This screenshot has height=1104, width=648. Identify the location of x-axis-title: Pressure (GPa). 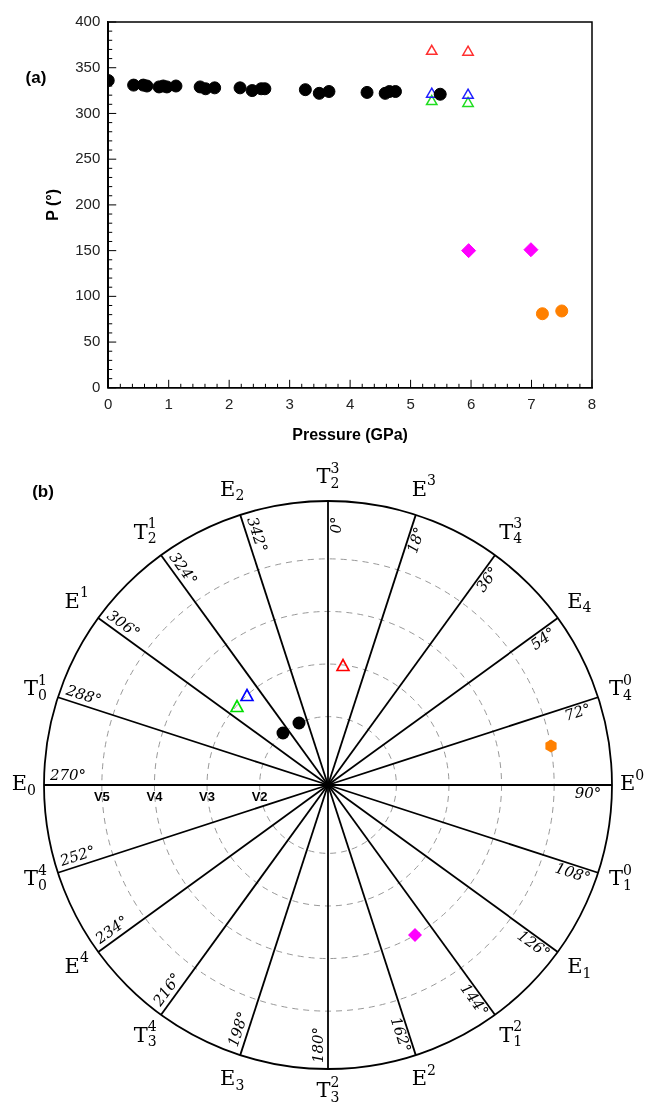
(350, 434).